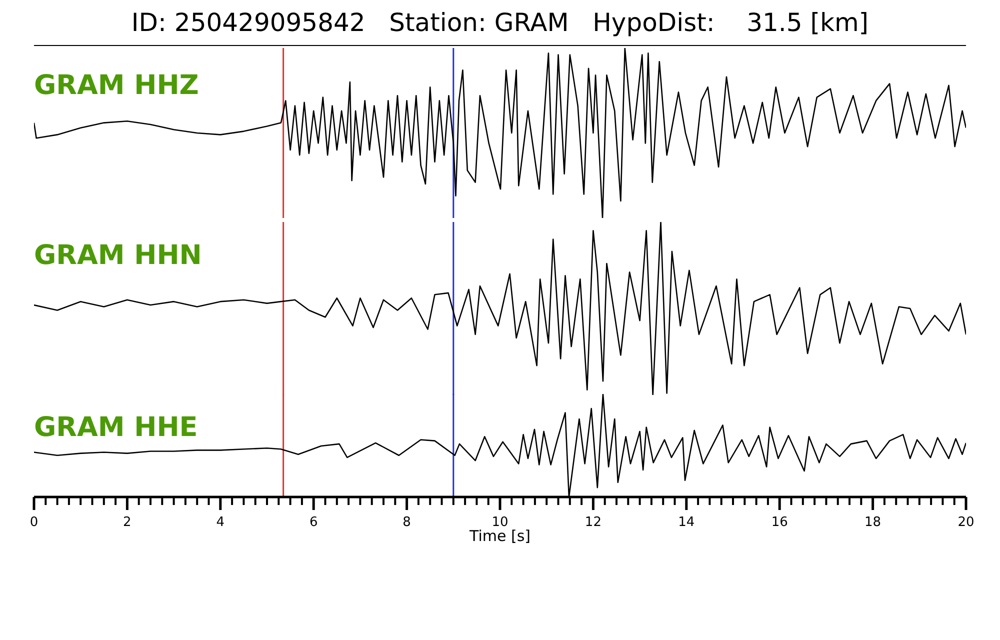  Describe the element at coordinates (406, 522) in the screenshot. I see `x-tick-label: 8` at that location.